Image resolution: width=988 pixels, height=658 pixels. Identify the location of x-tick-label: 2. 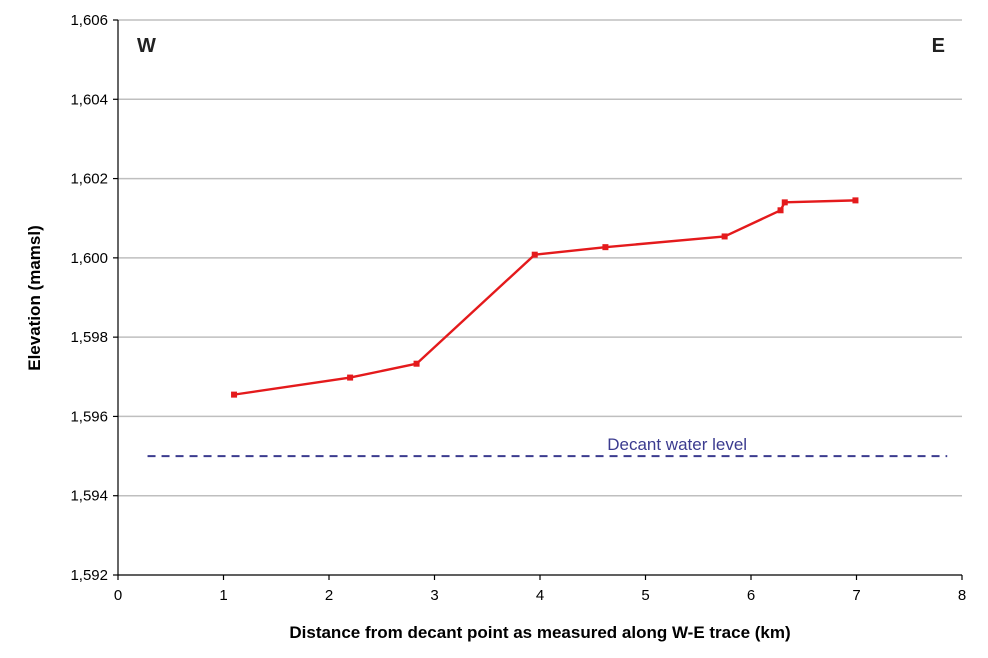
(329, 595).